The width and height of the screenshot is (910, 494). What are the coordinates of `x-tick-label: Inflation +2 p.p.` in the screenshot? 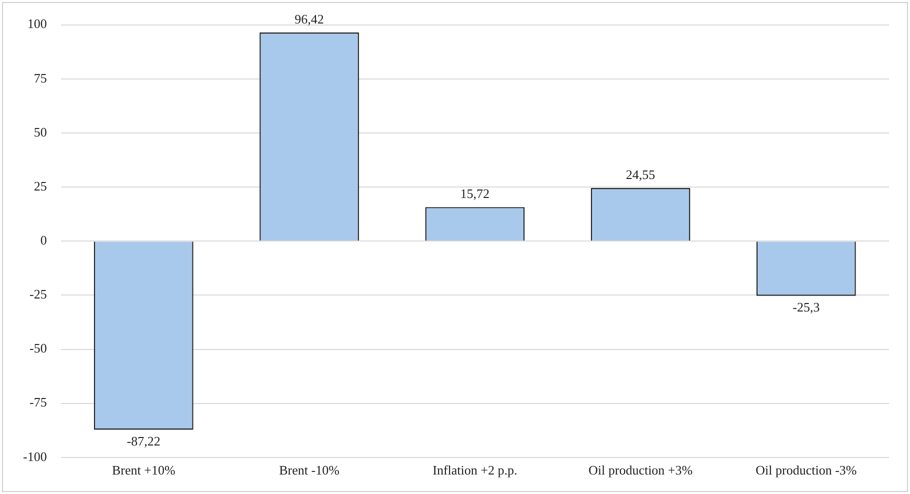 It's located at (475, 470).